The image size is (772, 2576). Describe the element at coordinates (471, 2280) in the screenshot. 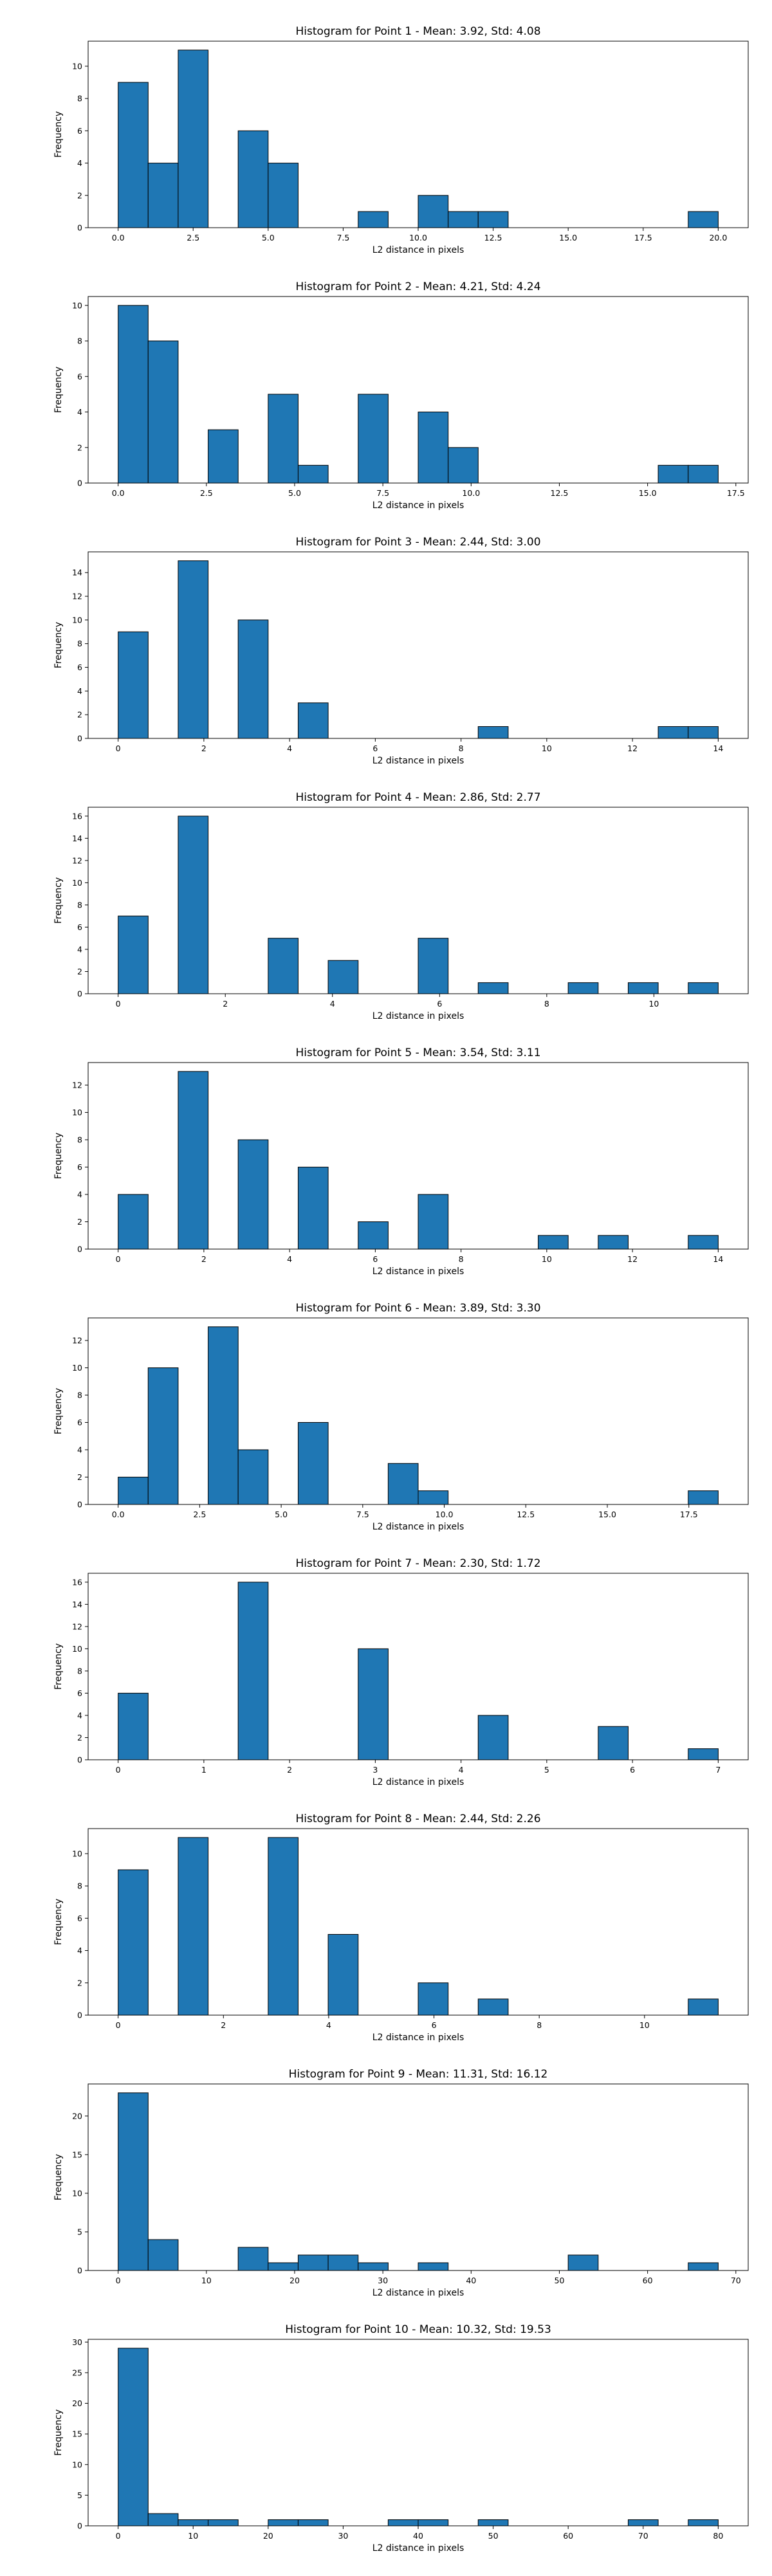

I see `x-tick-label: 40` at that location.